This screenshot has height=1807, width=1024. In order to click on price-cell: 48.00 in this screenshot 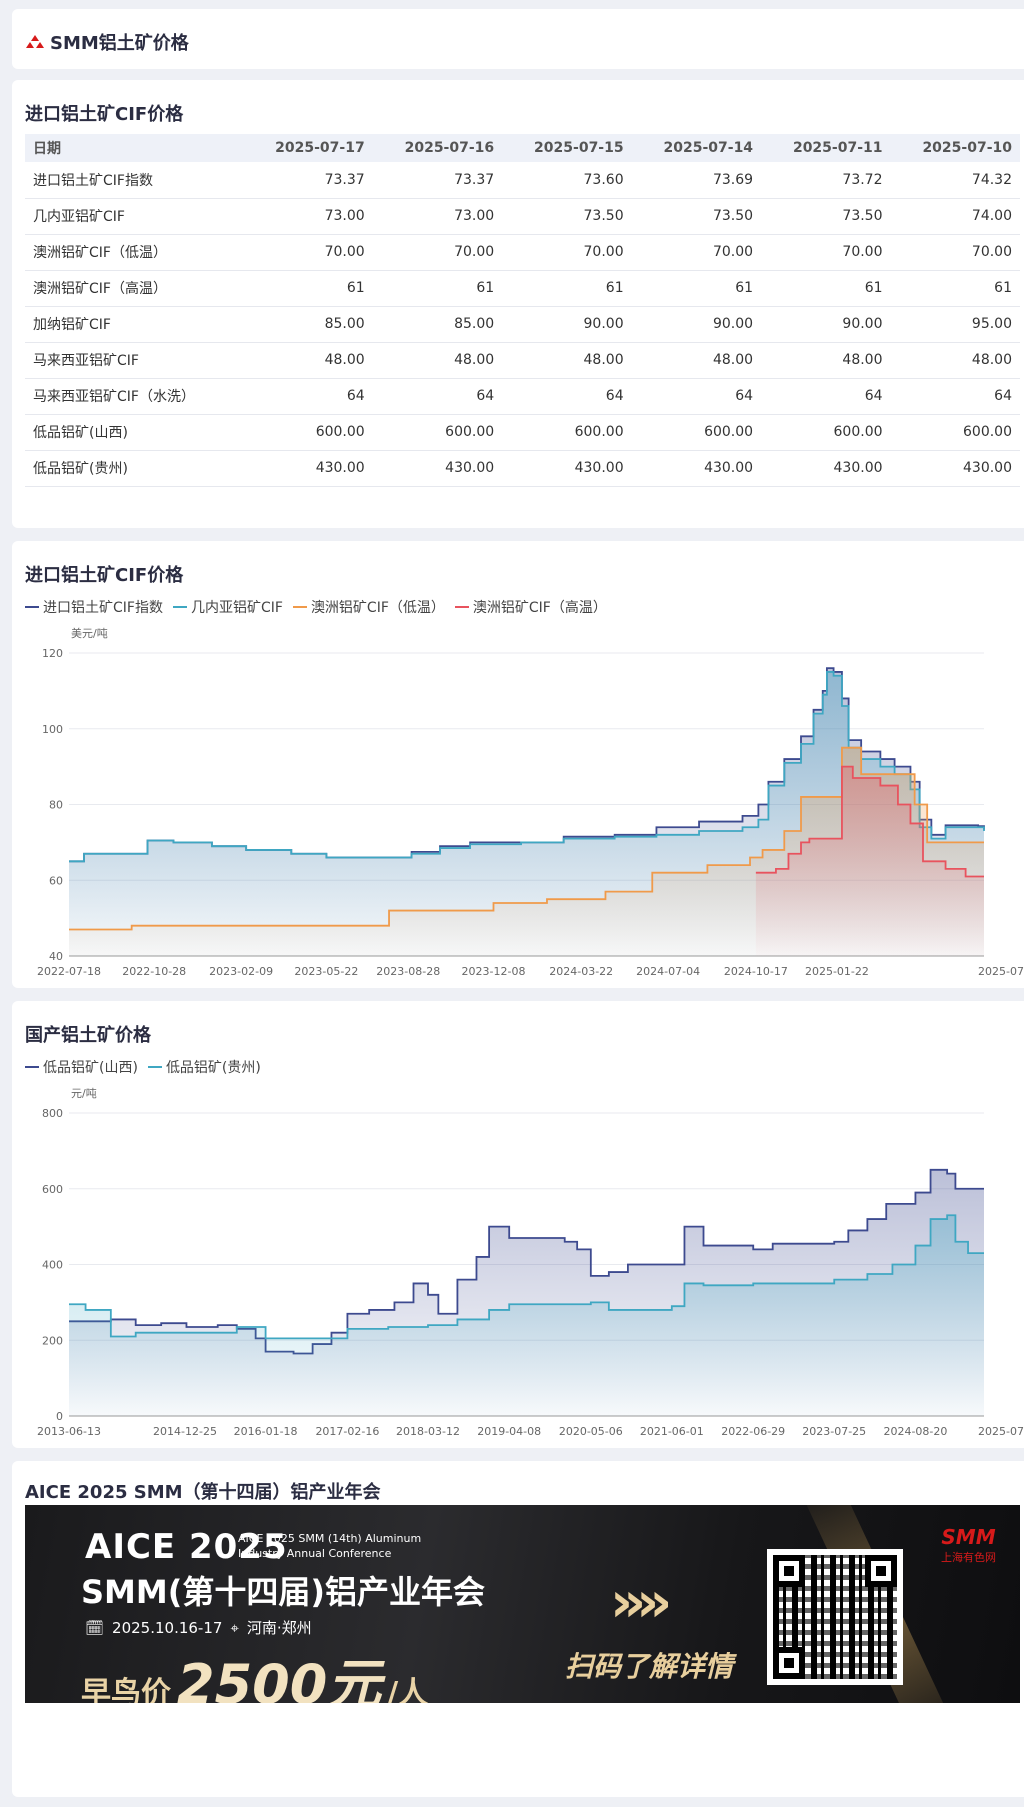, I will do `click(955, 360)`.